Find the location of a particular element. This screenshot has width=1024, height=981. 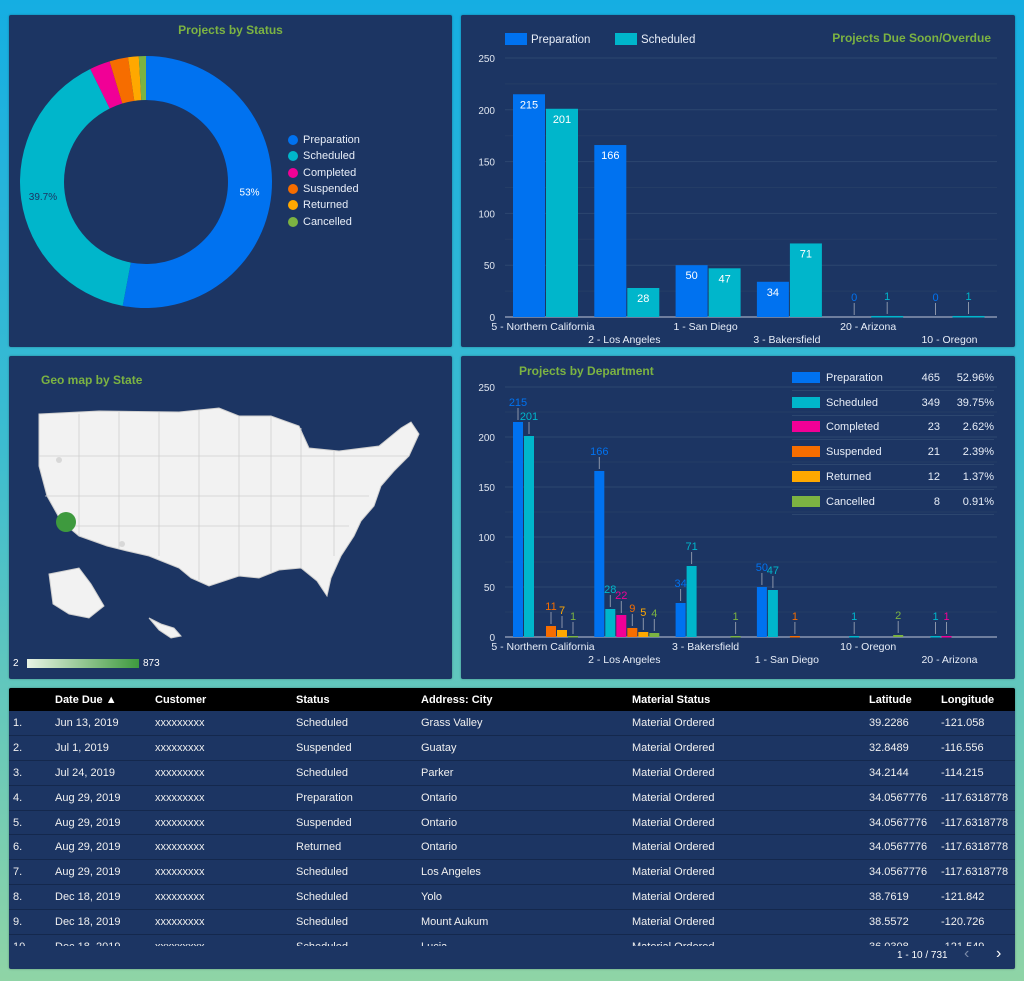

california-bubble is located at coordinates (66, 522).